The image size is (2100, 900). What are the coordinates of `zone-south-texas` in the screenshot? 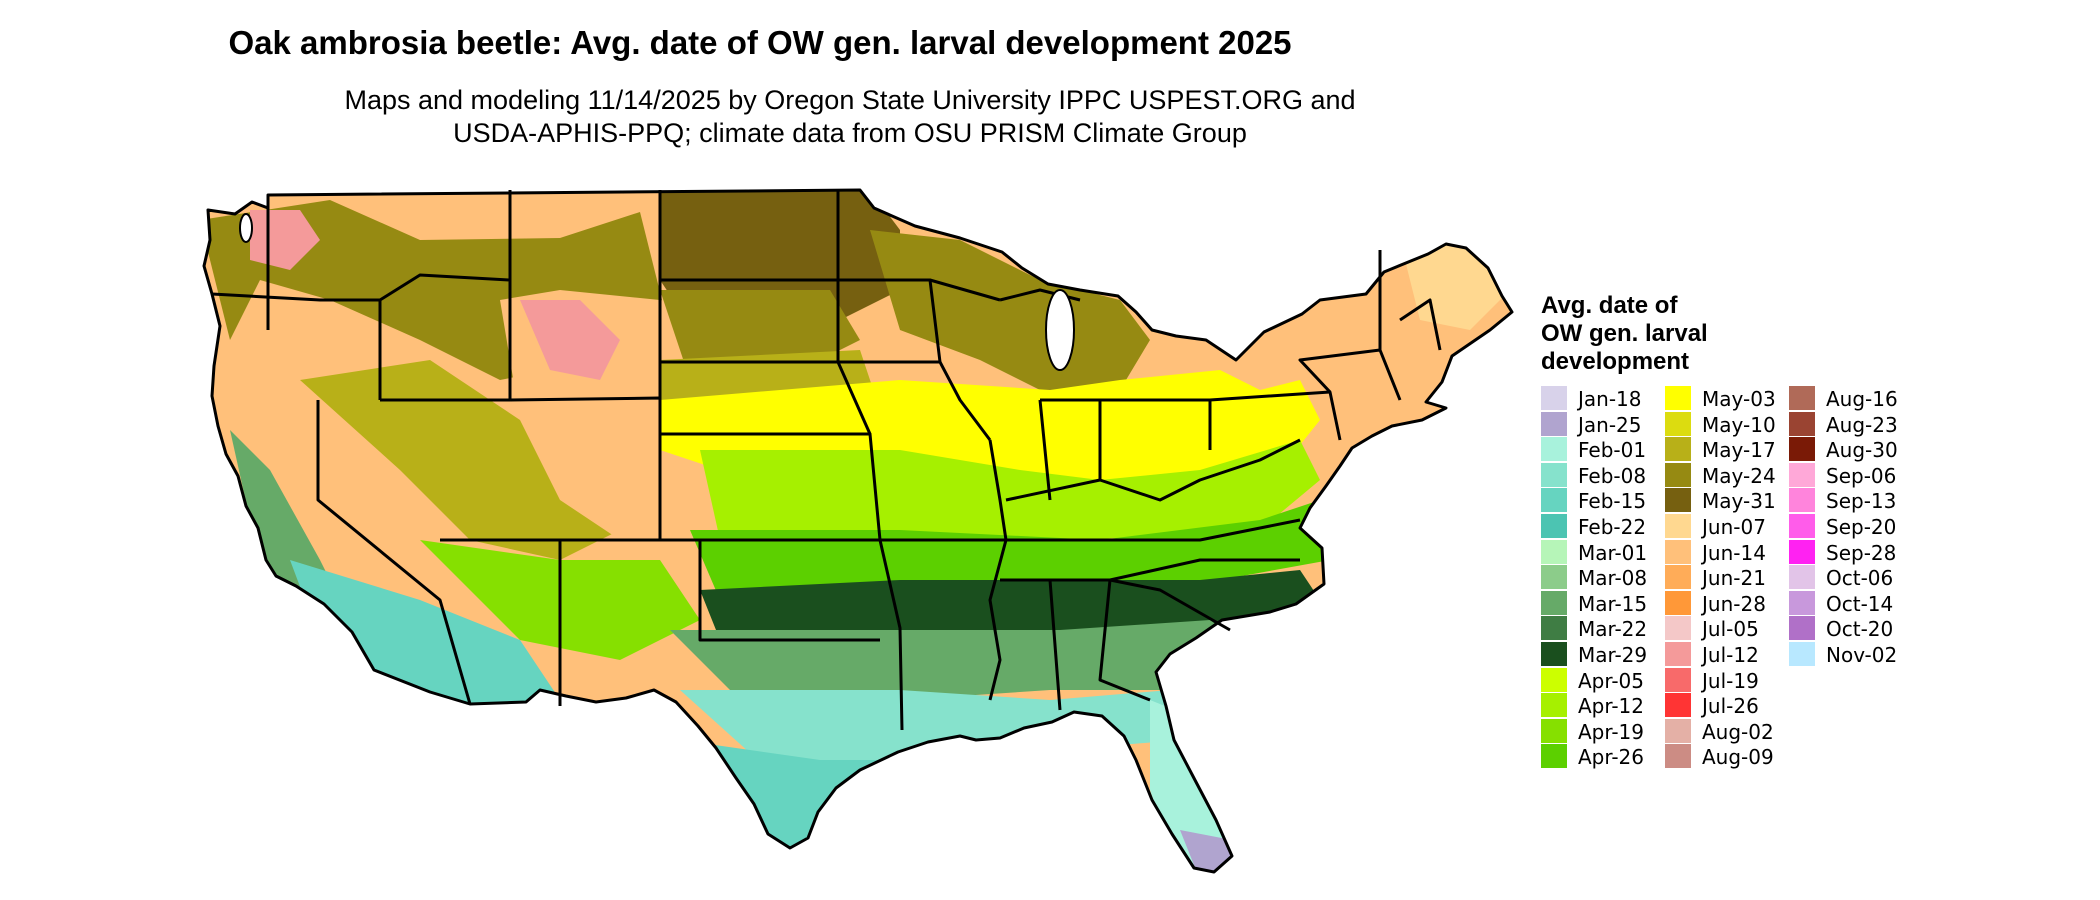 It's located at (790, 800).